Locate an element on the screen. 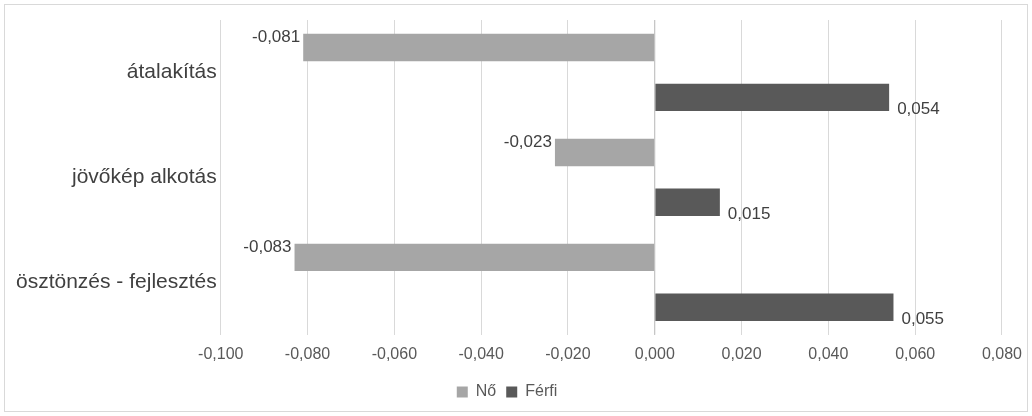 The image size is (1032, 416). x-tick-label: -0,100 is located at coordinates (221, 353).